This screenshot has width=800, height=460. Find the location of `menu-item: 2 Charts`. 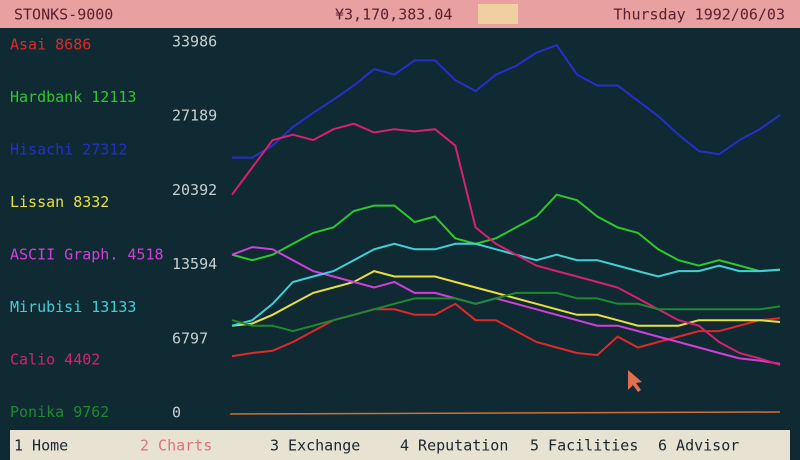

menu-item: 2 Charts is located at coordinates (176, 446).